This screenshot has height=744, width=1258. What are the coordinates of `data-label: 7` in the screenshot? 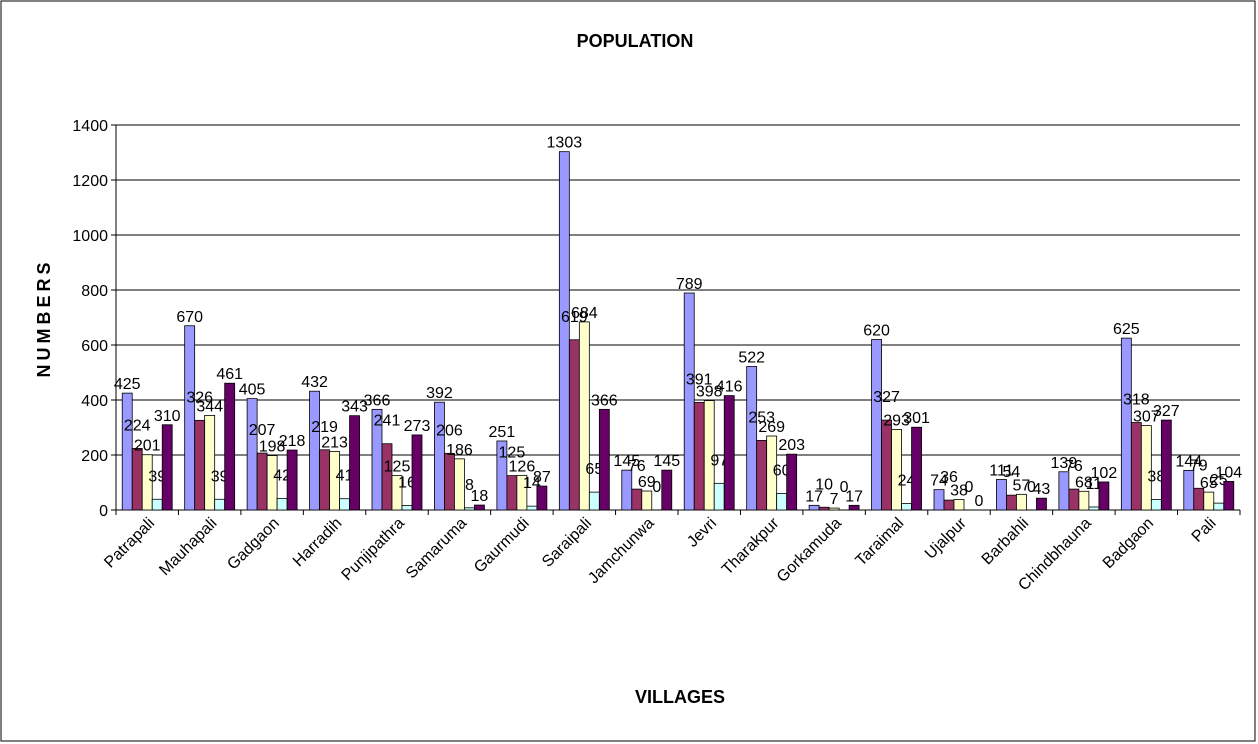 It's located at (834, 499).